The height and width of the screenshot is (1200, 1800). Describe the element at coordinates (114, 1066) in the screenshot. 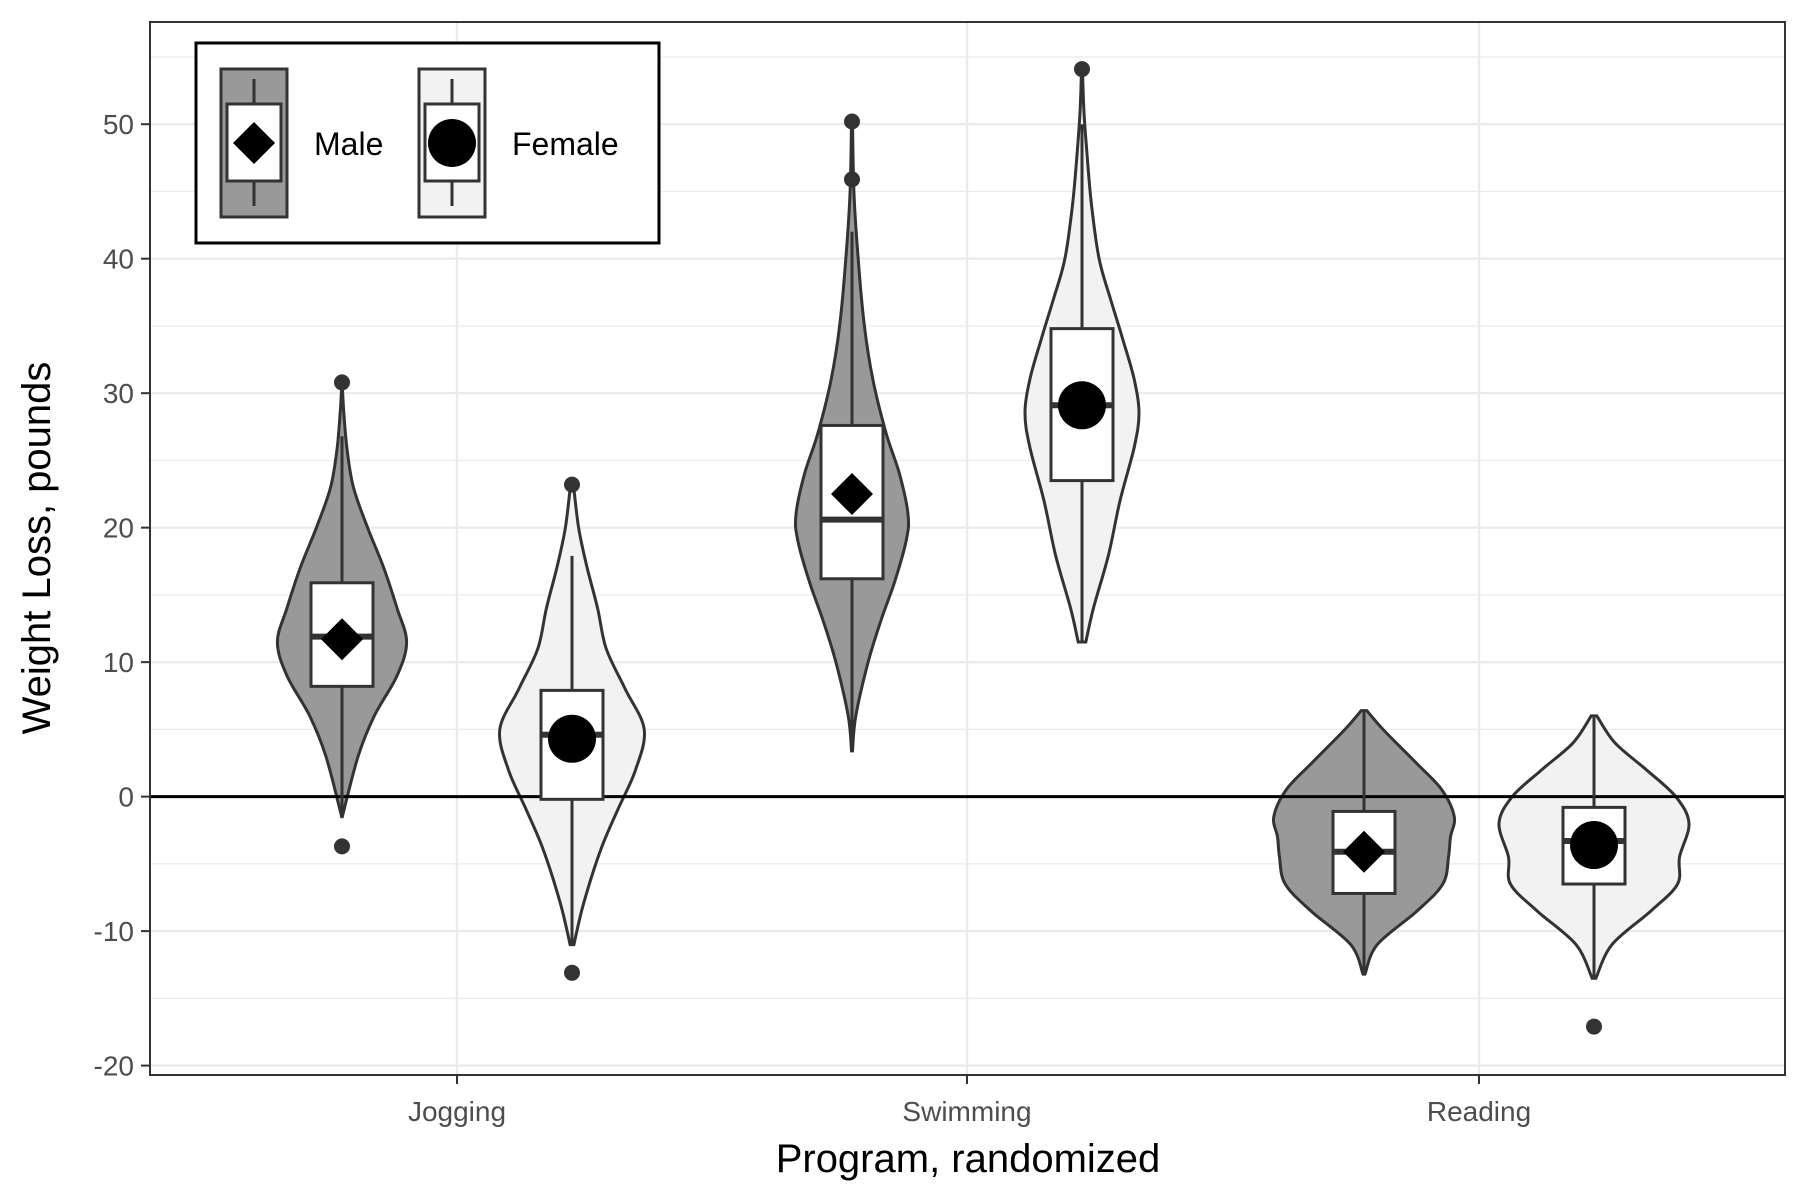

I see `y-tick-label: -20` at that location.